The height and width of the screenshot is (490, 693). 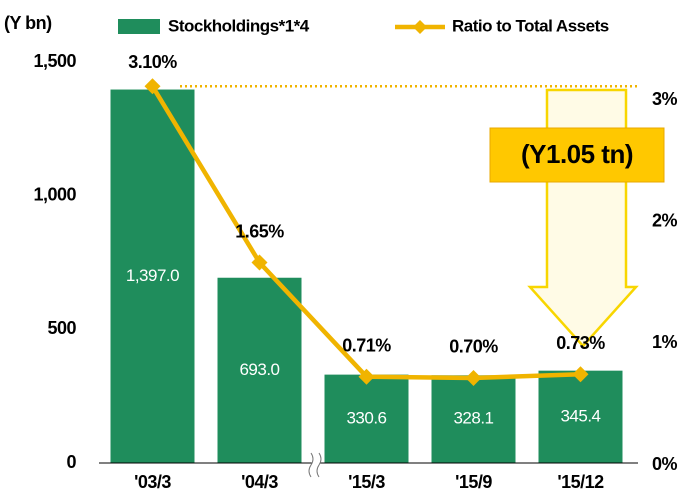 I want to click on axis-break, so click(x=315, y=465).